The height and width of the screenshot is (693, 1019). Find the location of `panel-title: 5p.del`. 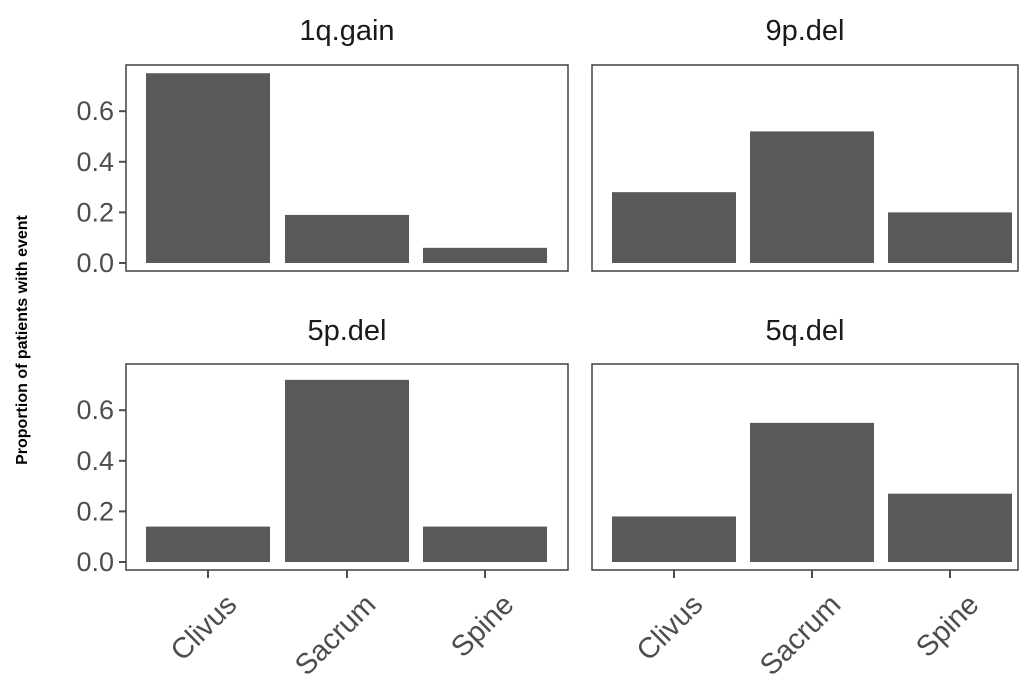

panel-title: 5p.del is located at coordinates (346, 331).